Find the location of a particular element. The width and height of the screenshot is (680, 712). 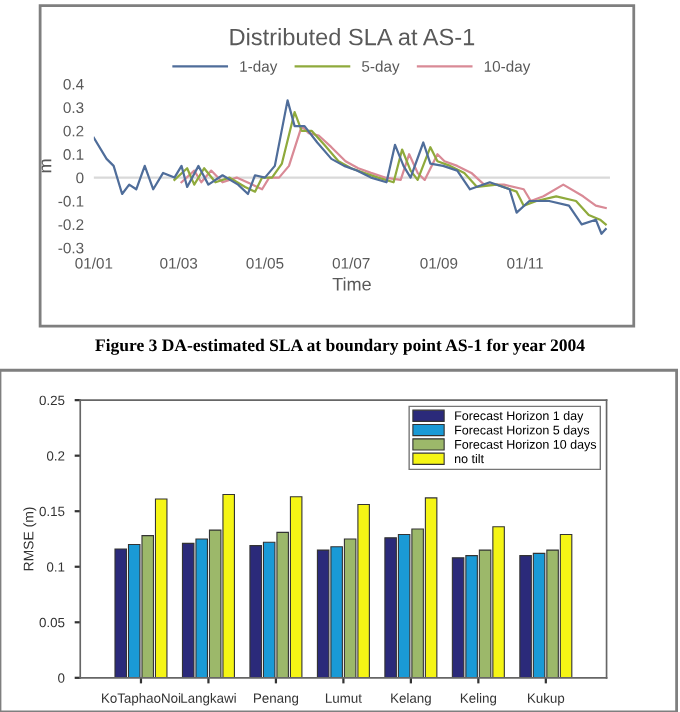

x-axis-title: Time is located at coordinates (351, 284).